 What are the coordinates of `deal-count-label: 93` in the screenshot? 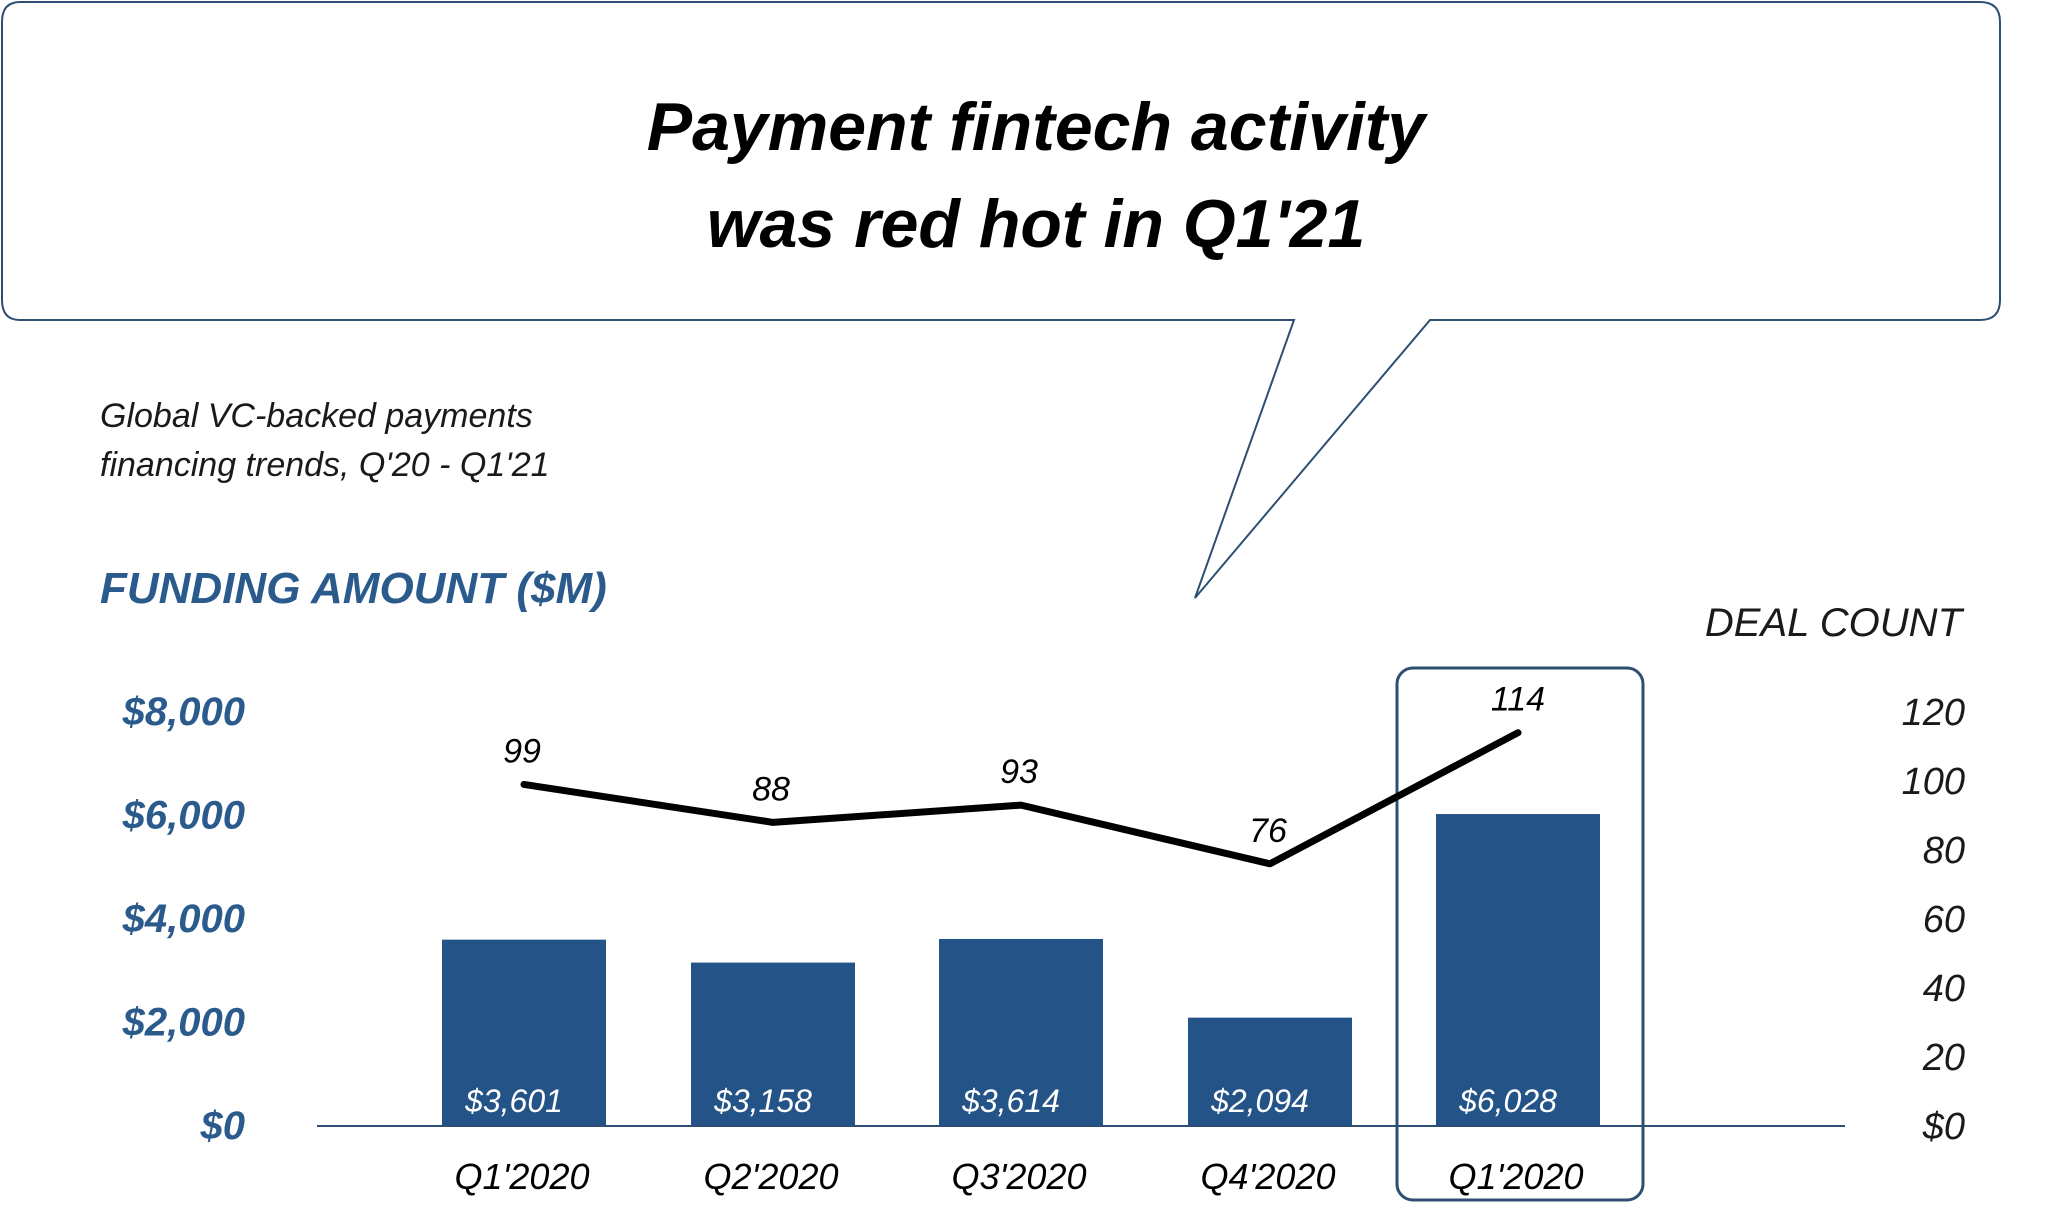 It's located at (1019, 772).